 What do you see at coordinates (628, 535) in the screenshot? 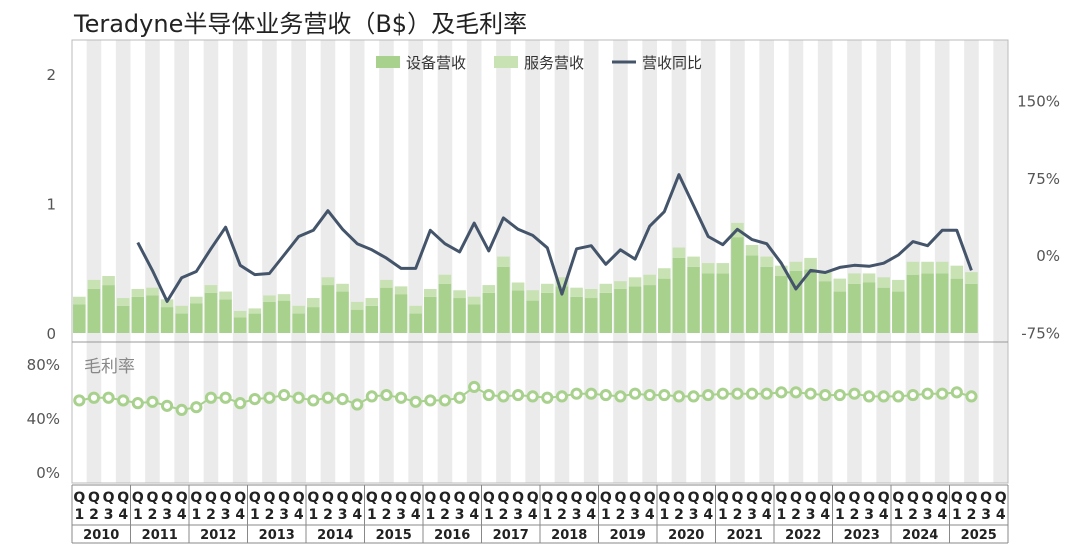
I see `year-label: 2019` at bounding box center [628, 535].